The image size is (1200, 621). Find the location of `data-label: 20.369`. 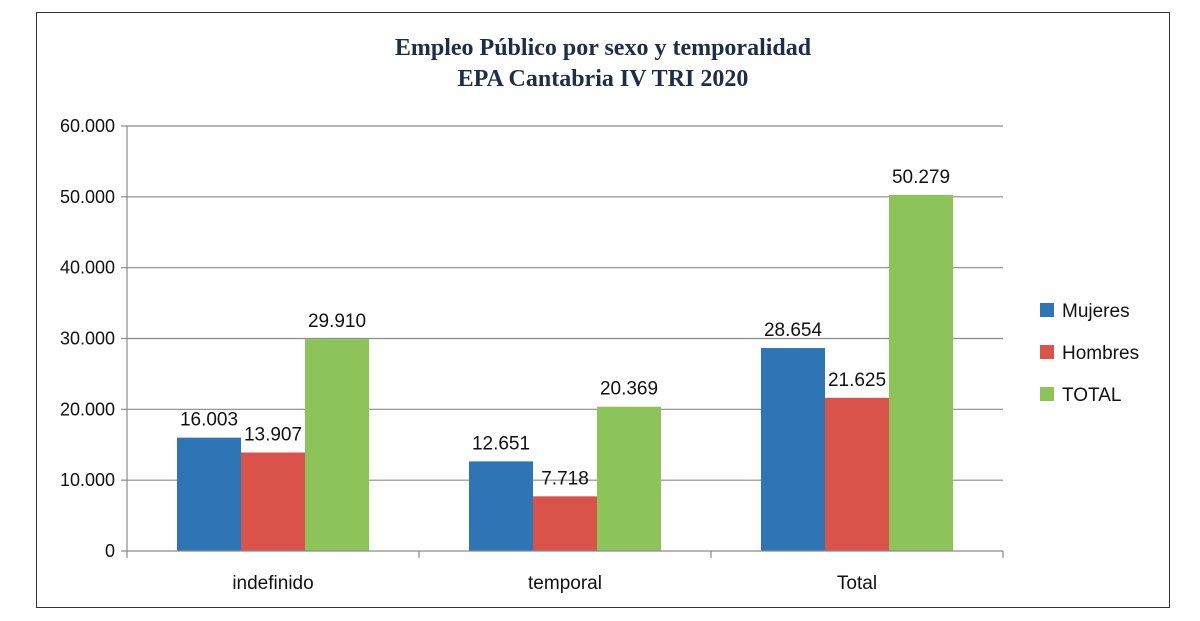

data-label: 20.369 is located at coordinates (629, 389).